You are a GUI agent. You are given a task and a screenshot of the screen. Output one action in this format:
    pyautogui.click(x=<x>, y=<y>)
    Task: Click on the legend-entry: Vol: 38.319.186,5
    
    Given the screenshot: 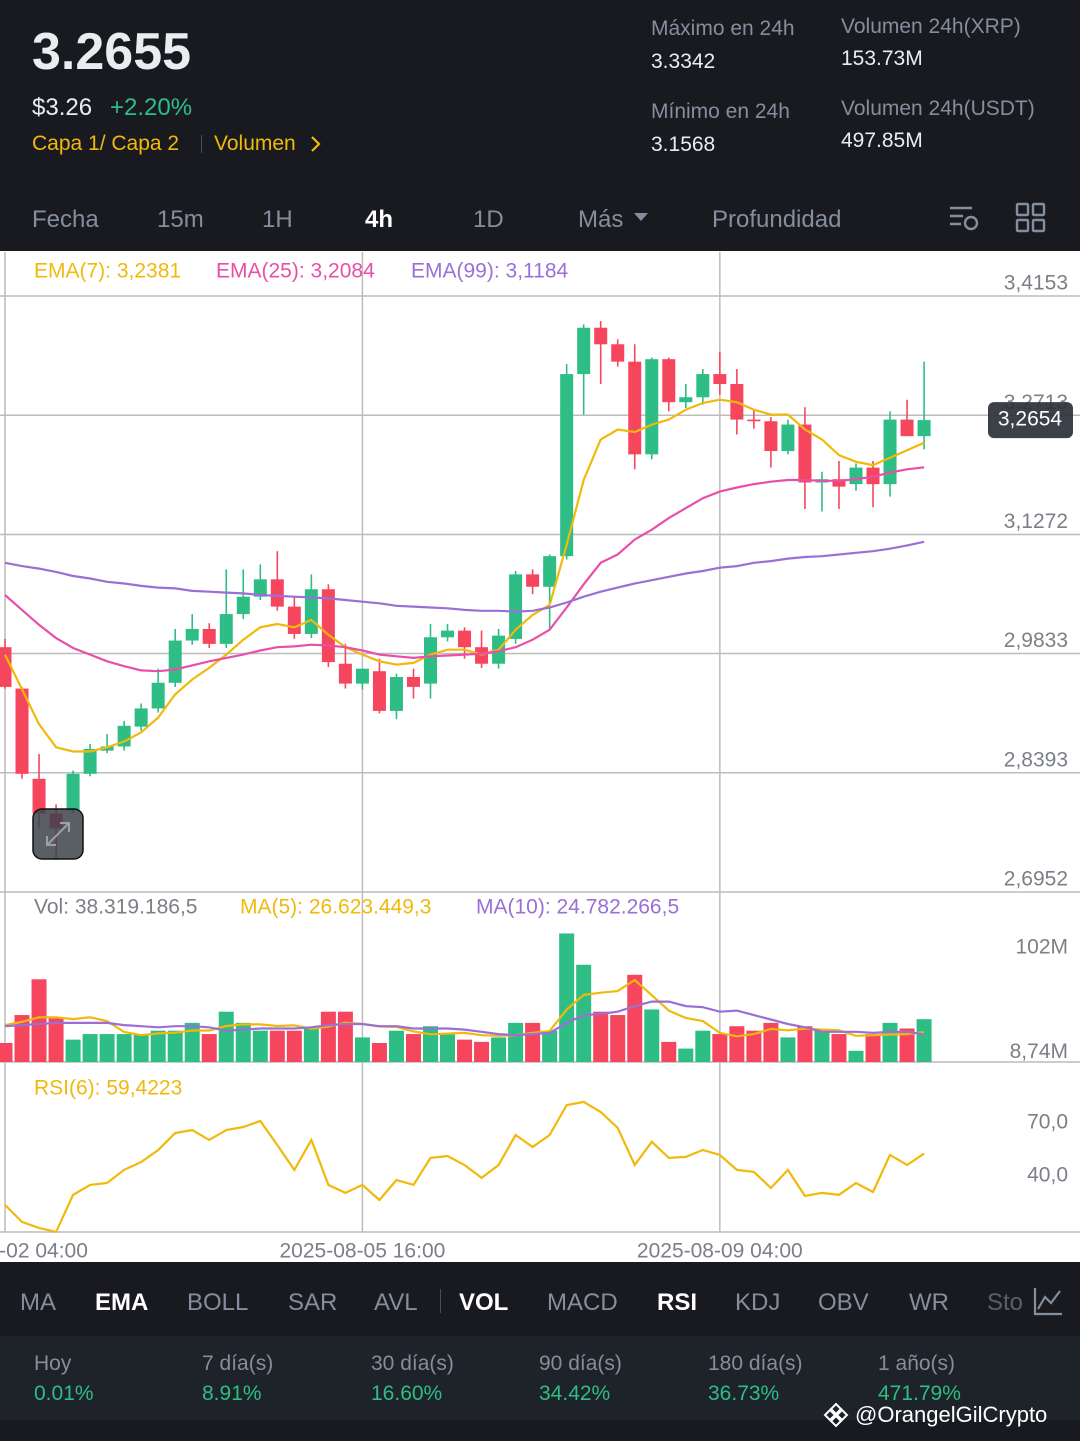 What is the action you would take?
    pyautogui.click(x=115, y=907)
    